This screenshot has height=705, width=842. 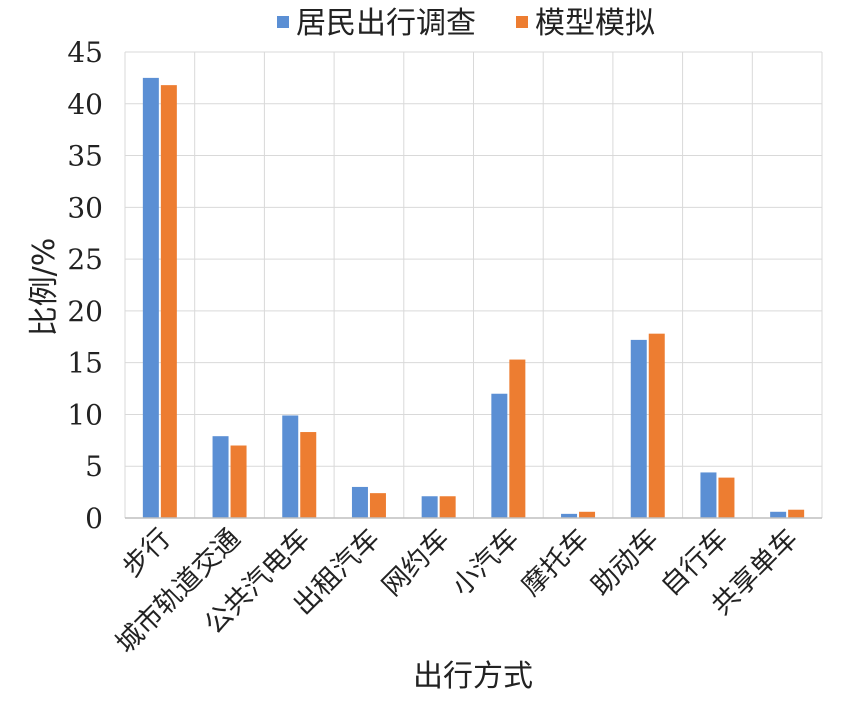 I want to click on y-axis-title: 比例/%, so click(x=44, y=287).